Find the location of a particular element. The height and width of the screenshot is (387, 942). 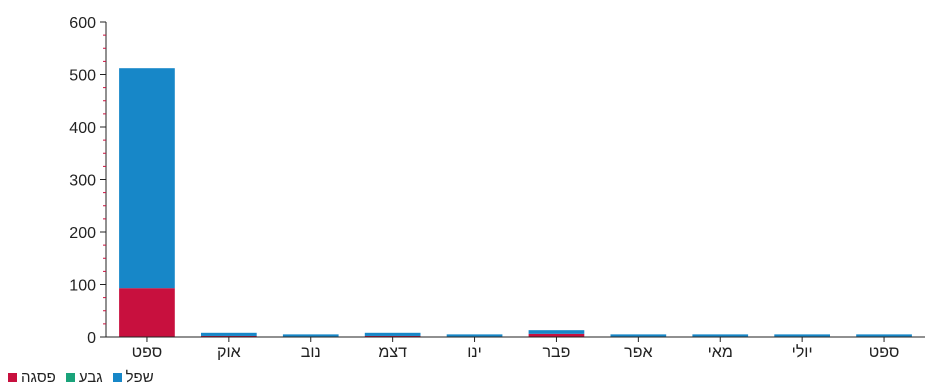

legend-label: שפל is located at coordinates (139, 377).